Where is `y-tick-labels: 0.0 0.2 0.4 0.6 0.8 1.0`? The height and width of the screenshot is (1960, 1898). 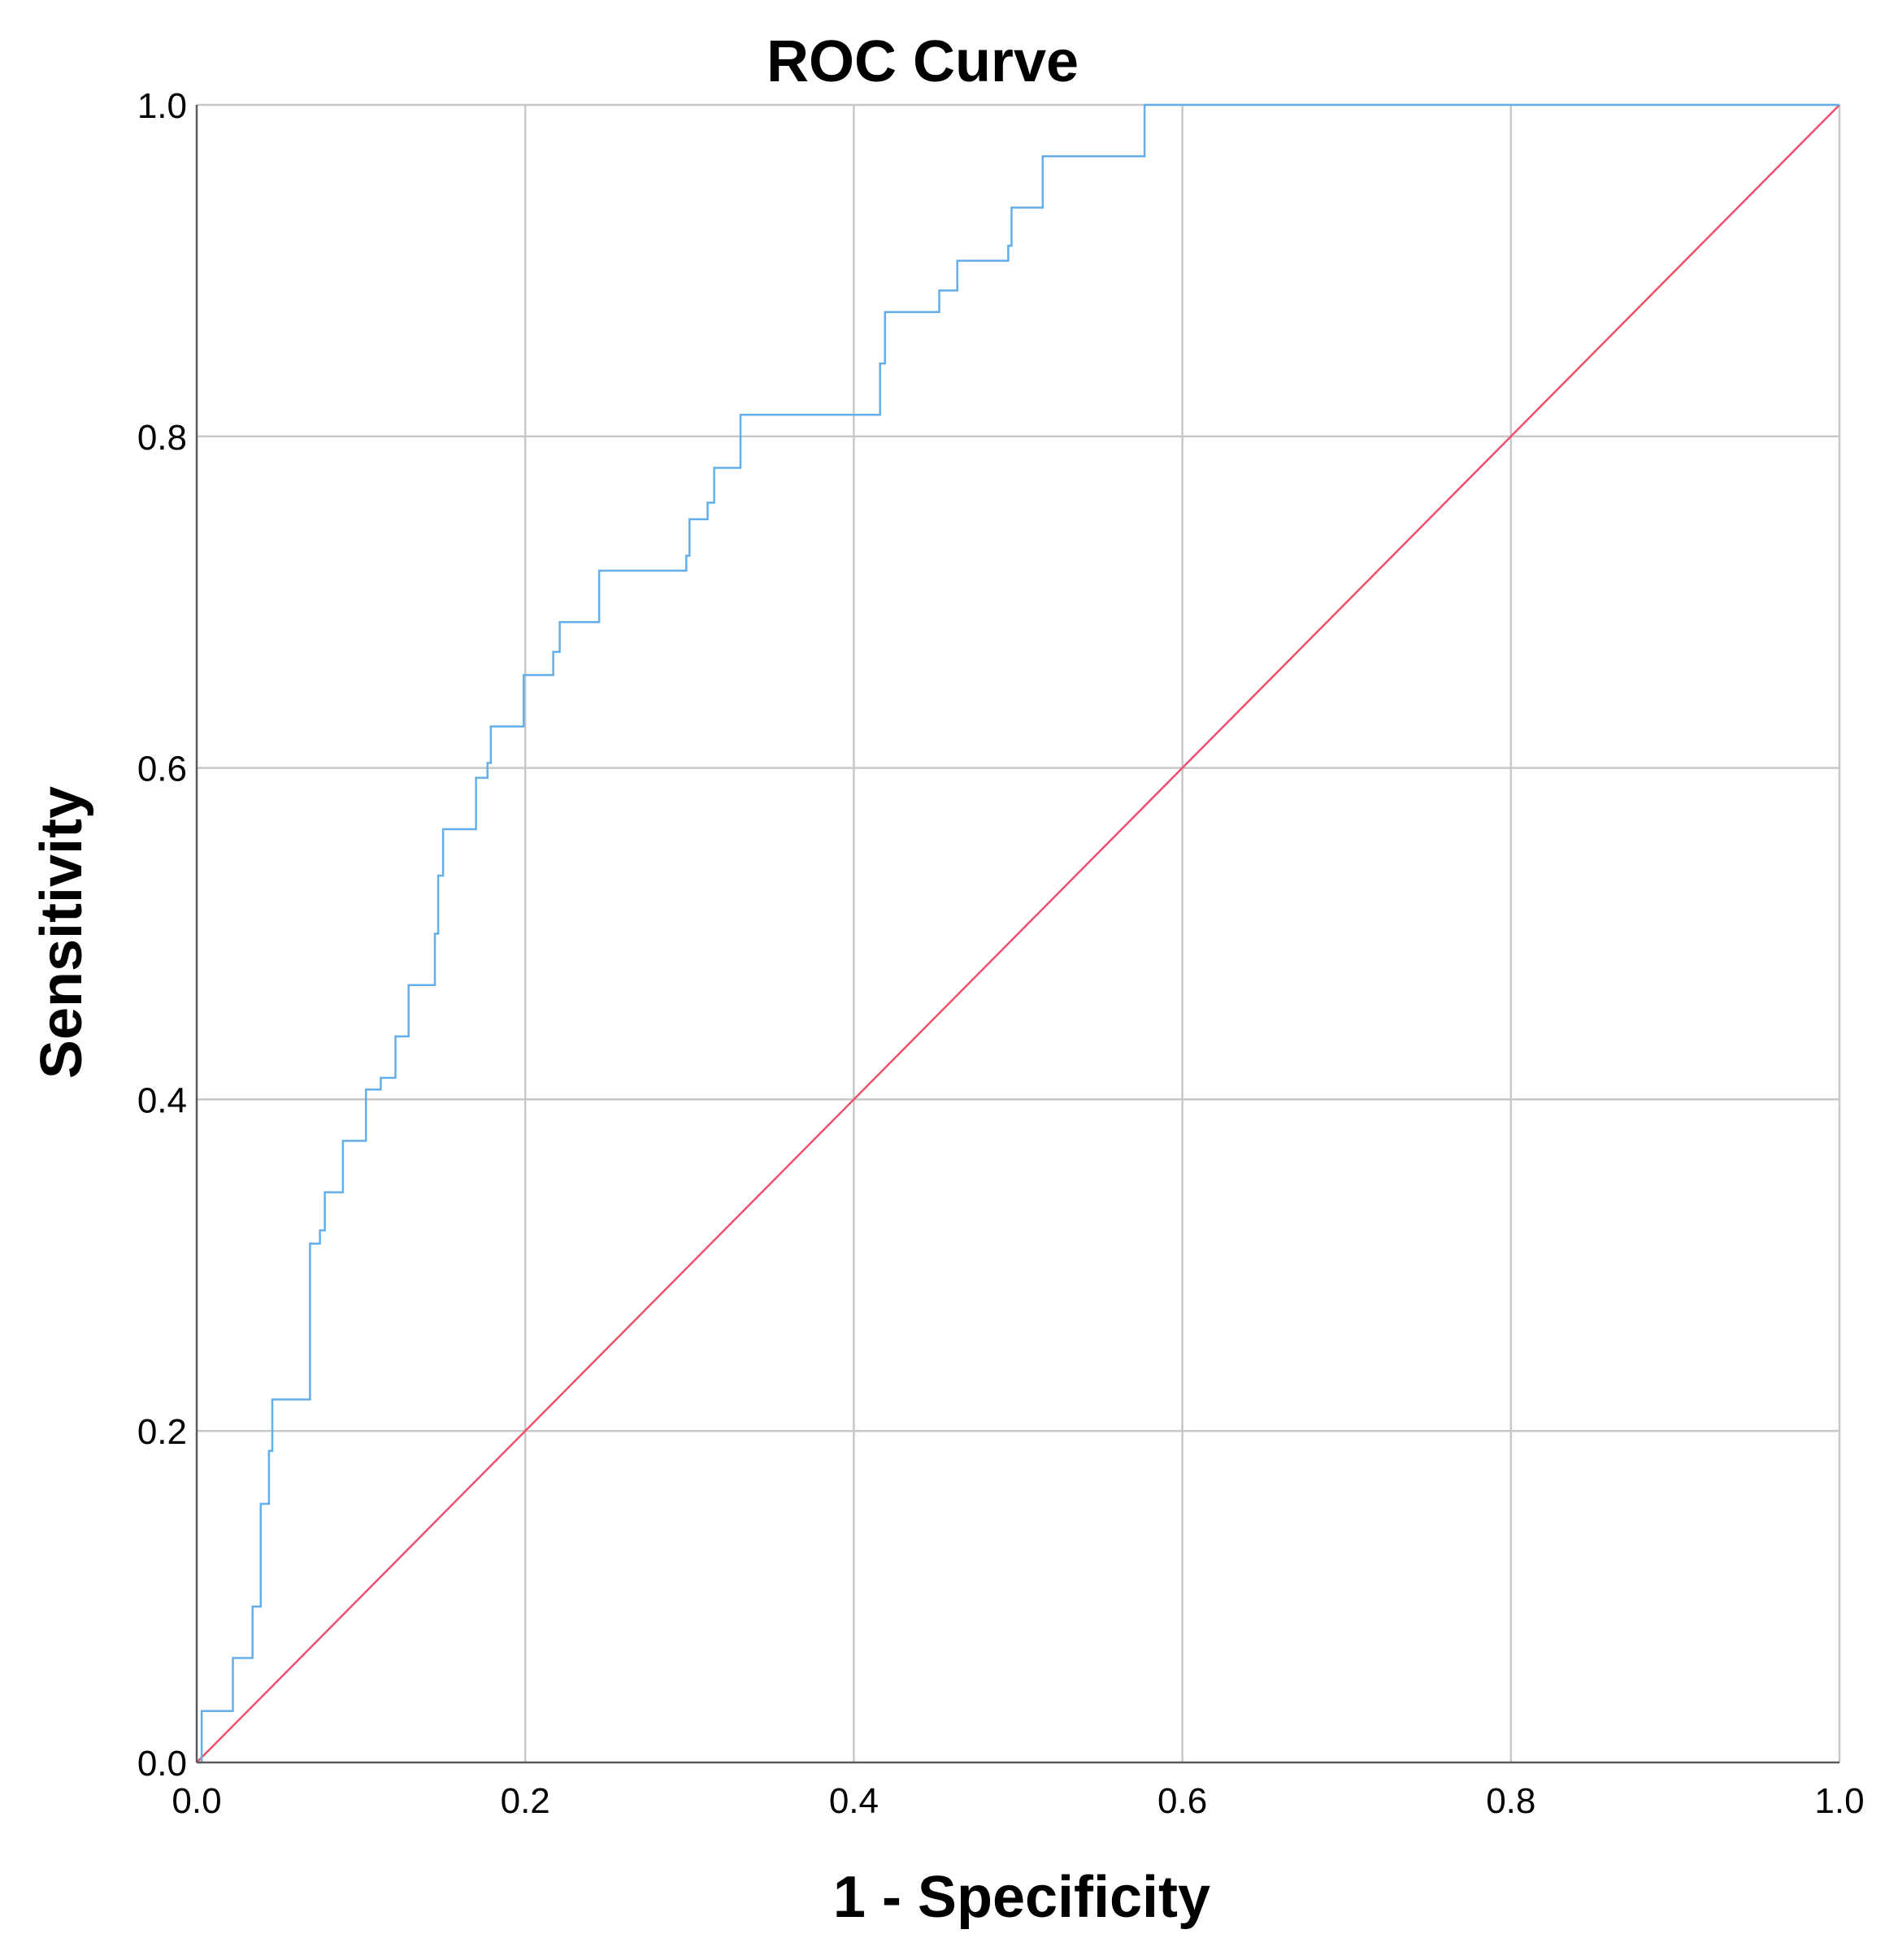 y-tick-labels: 0.0 0.2 0.4 0.6 0.8 1.0 is located at coordinates (162, 935).